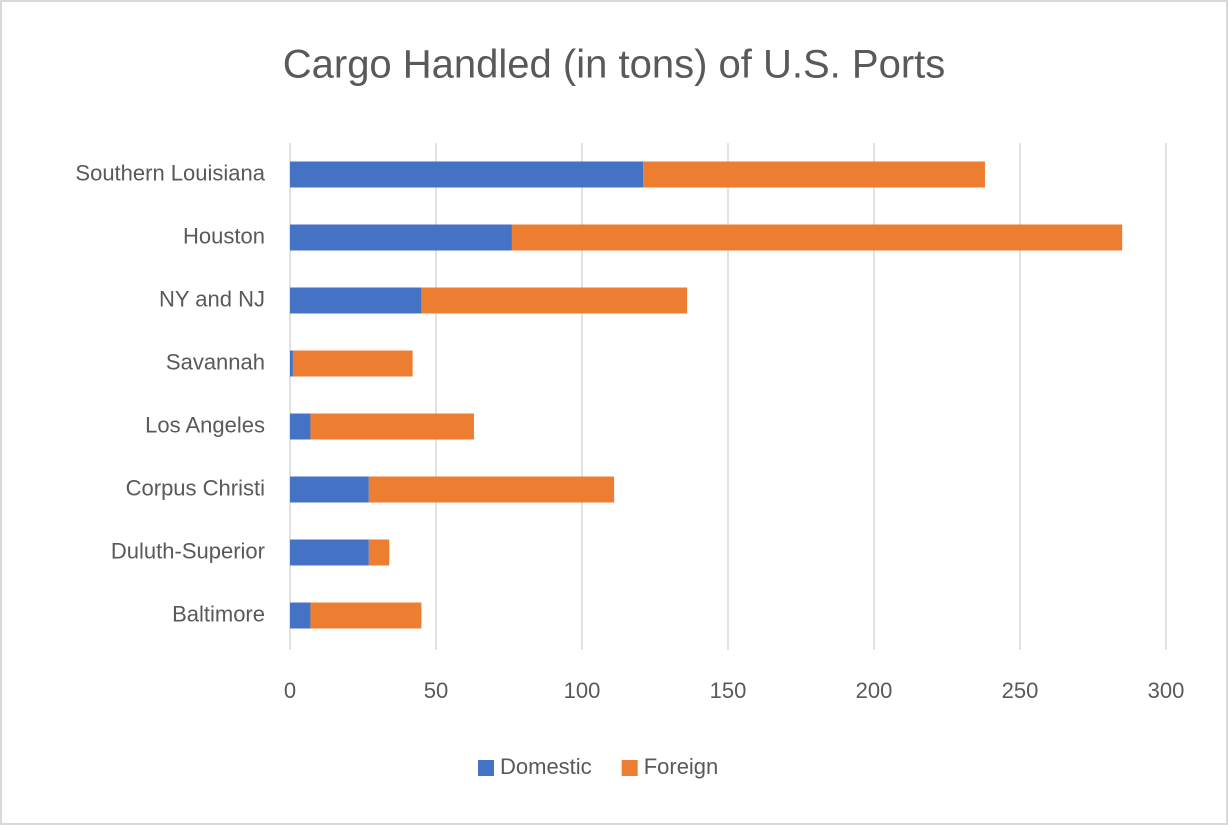 Image resolution: width=1228 pixels, height=825 pixels. What do you see at coordinates (874, 690) in the screenshot?
I see `x-tick-label: 200` at bounding box center [874, 690].